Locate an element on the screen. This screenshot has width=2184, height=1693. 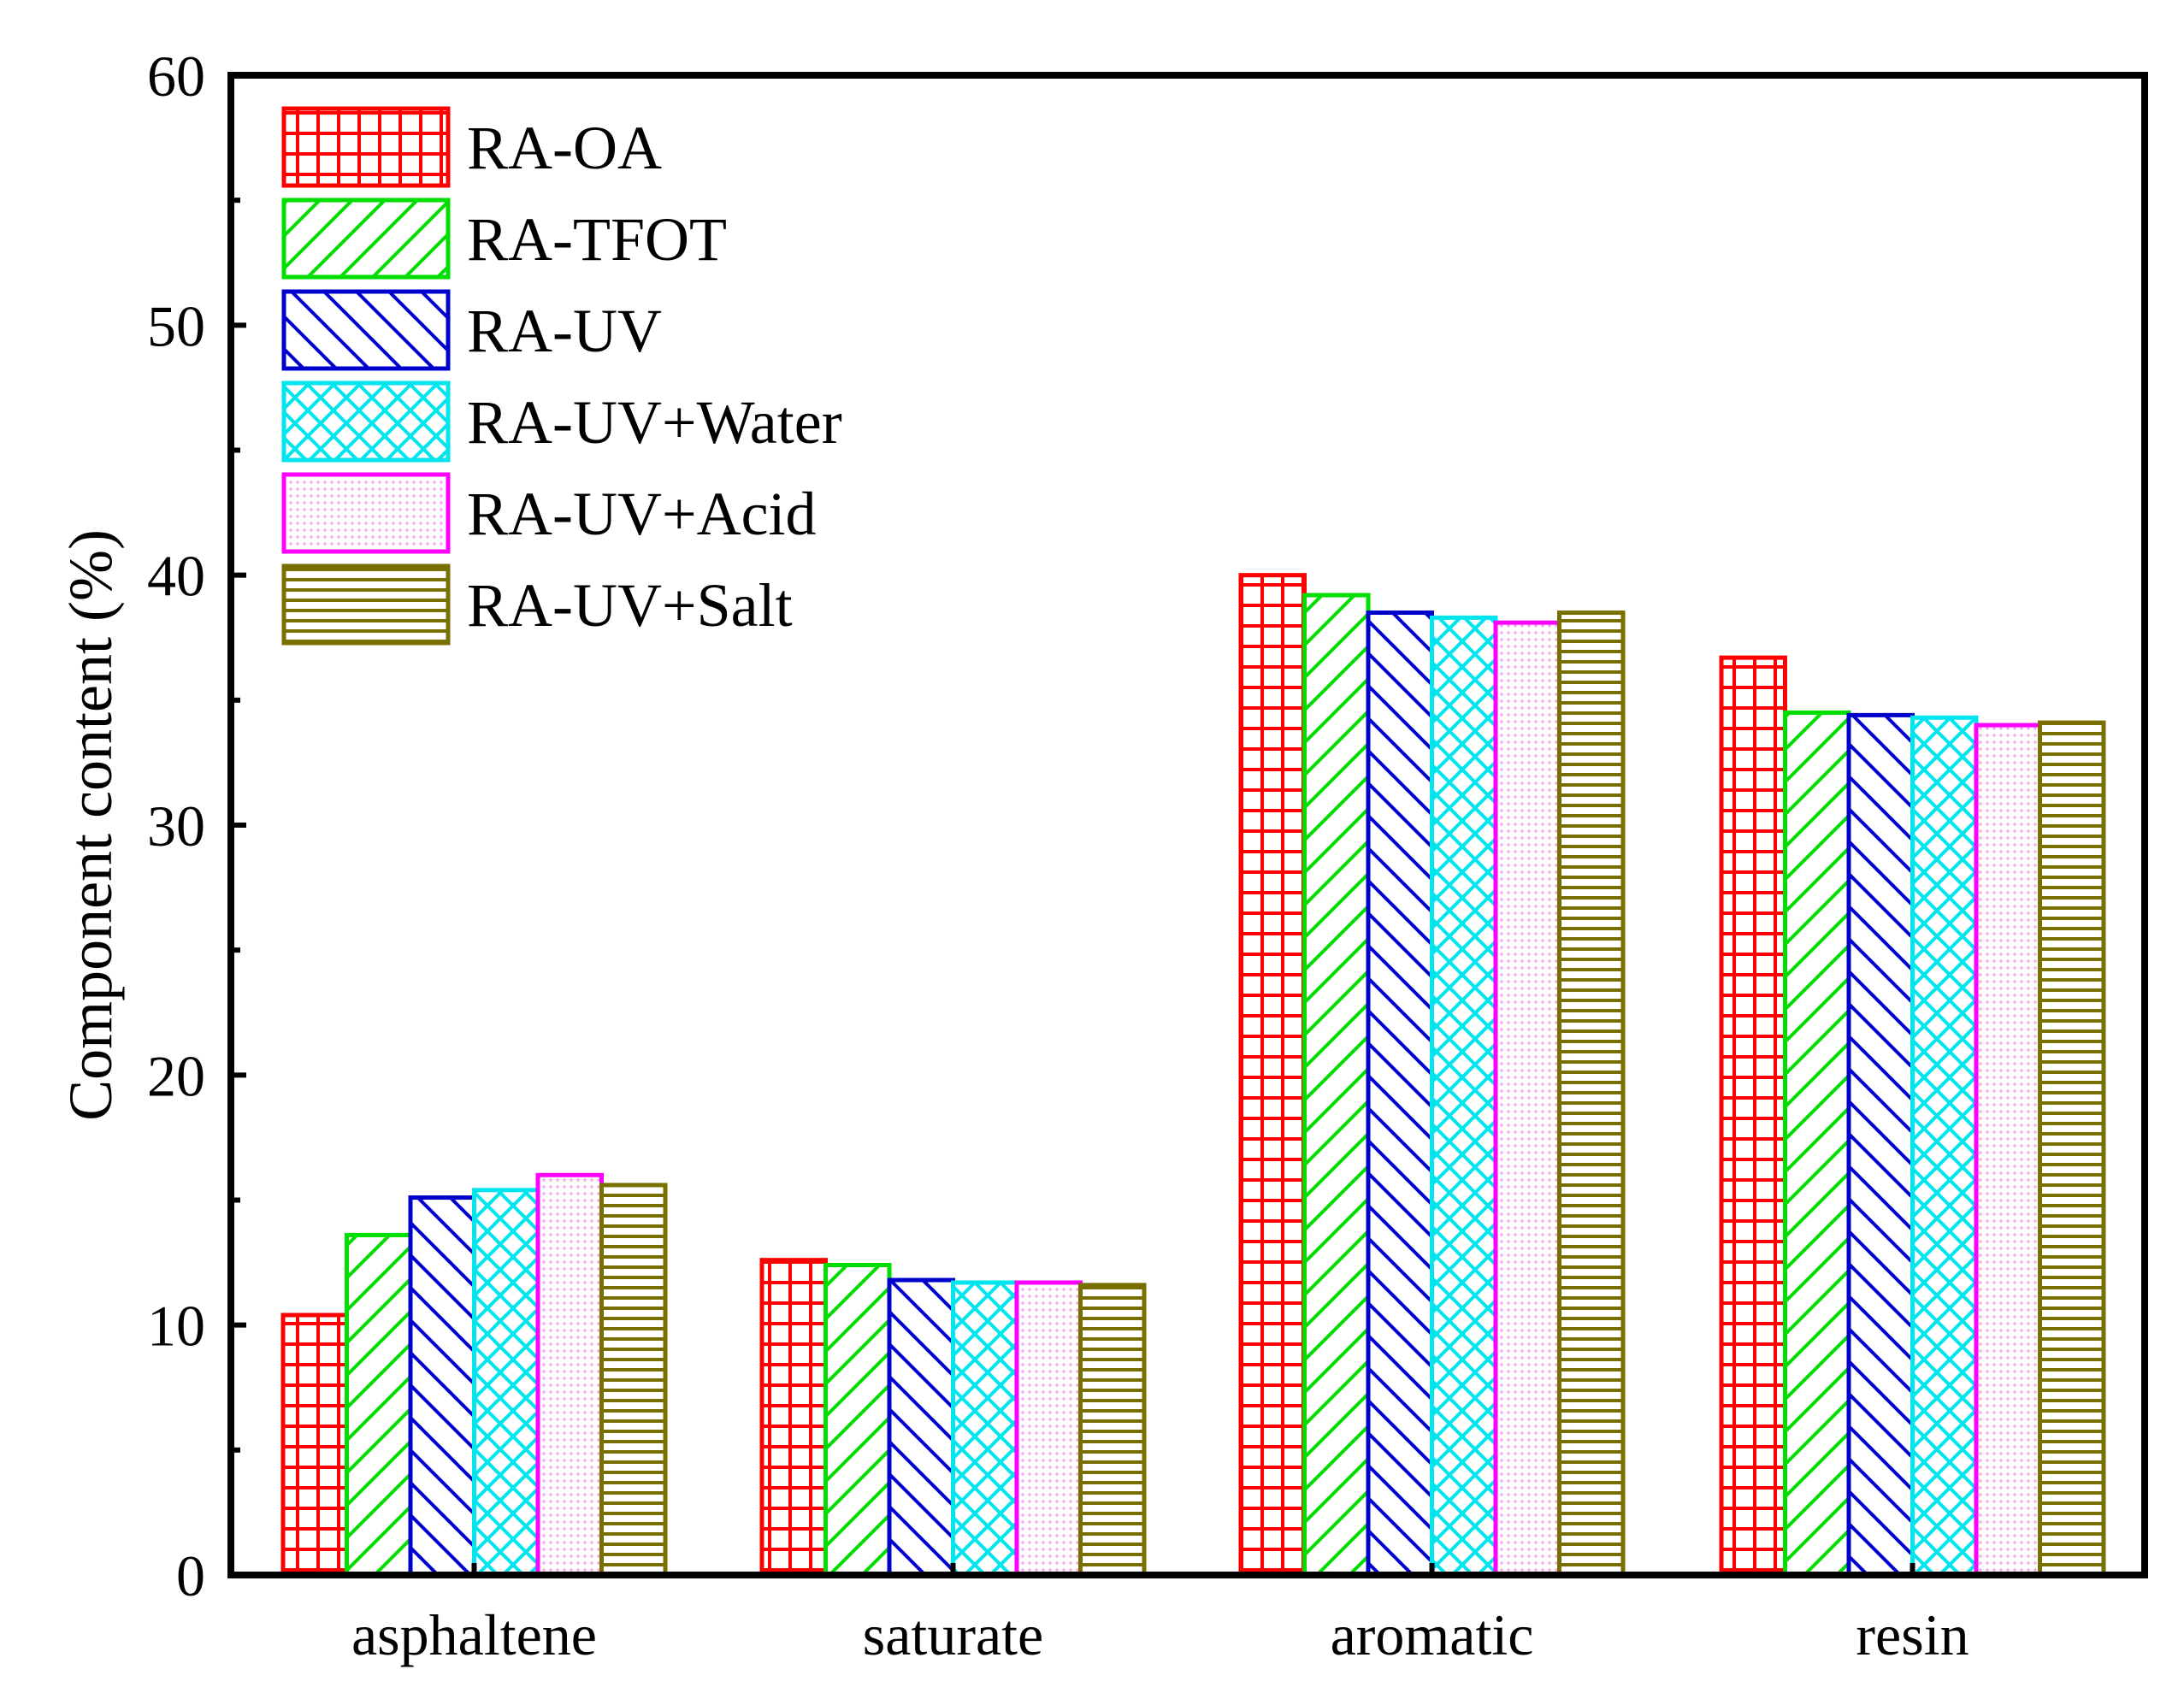
bar-ra-uv-salt-asphaltene is located at coordinates (633, 1380).